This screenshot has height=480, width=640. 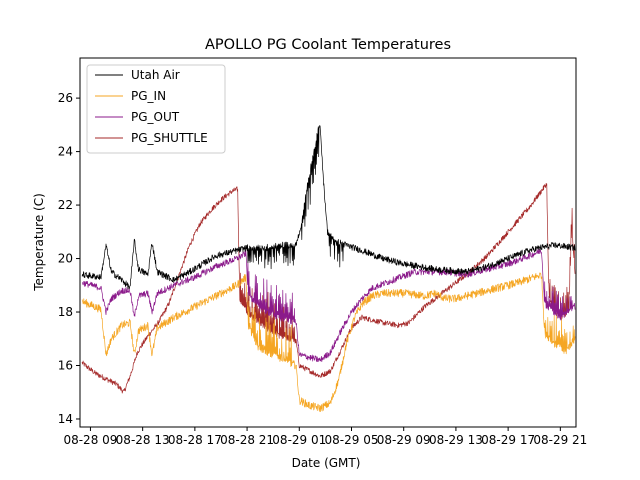 What do you see at coordinates (508, 440) in the screenshot?
I see `x-tick-label: 08-29 17` at bounding box center [508, 440].